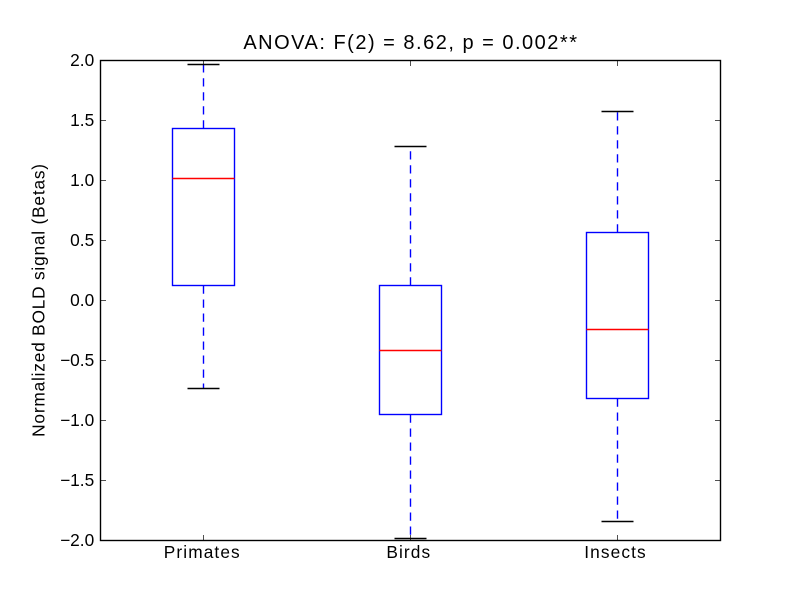  Describe the element at coordinates (77, 360) in the screenshot. I see `svg-text: −0.5` at that location.